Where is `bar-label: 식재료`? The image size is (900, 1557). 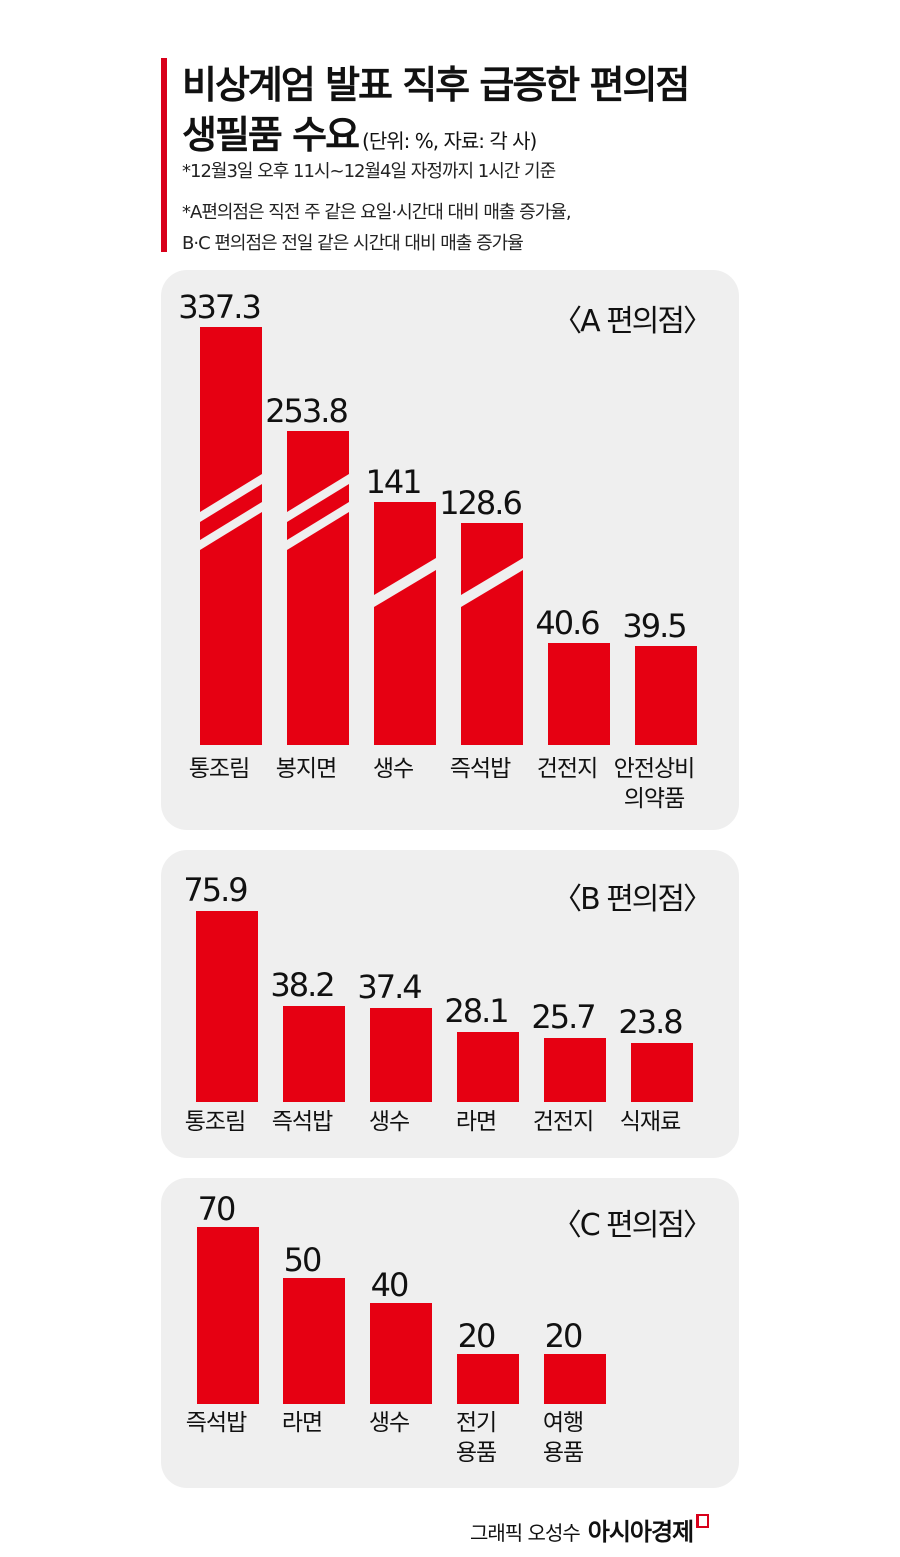
bar-label: 식재료 is located at coordinates (650, 1122).